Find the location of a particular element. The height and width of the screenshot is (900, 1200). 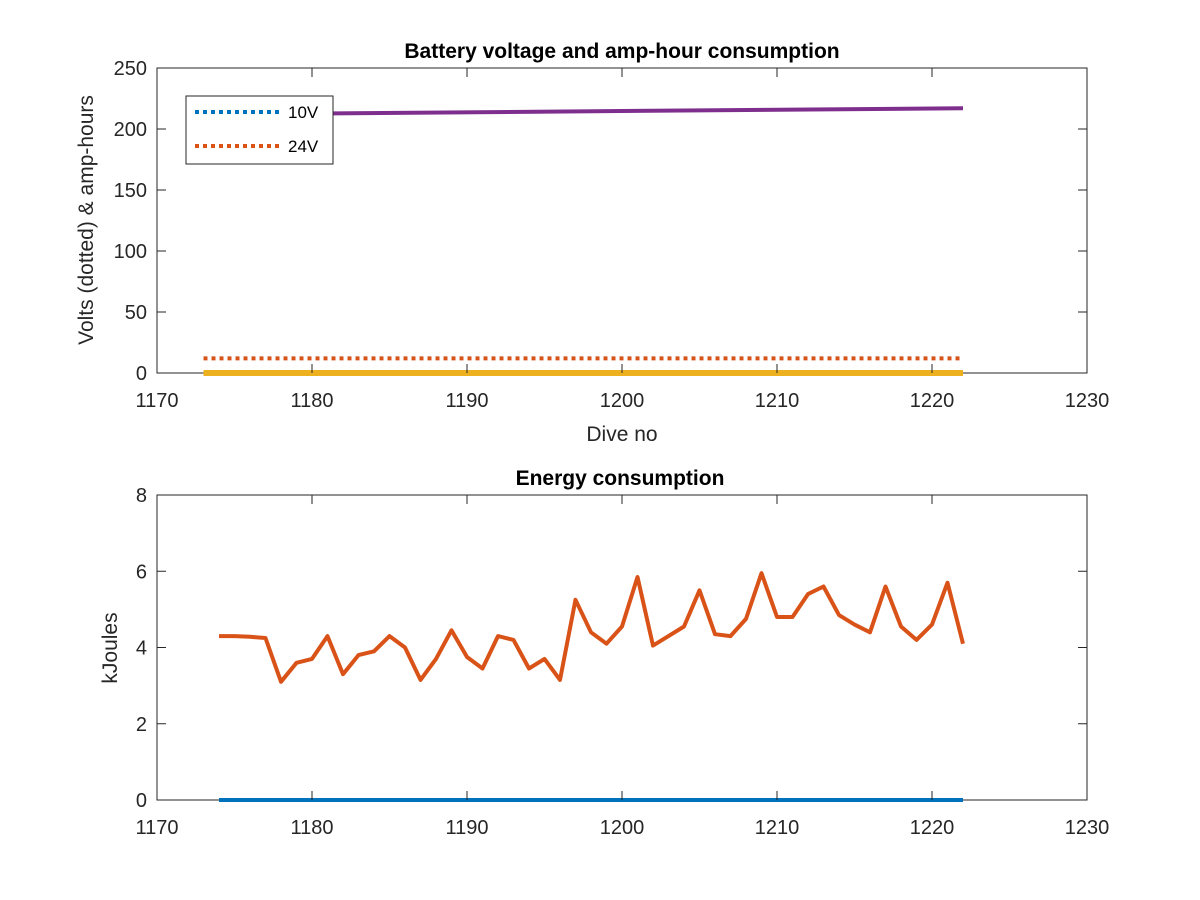

energy-x-tick-label: 1230 is located at coordinates (1087, 828).